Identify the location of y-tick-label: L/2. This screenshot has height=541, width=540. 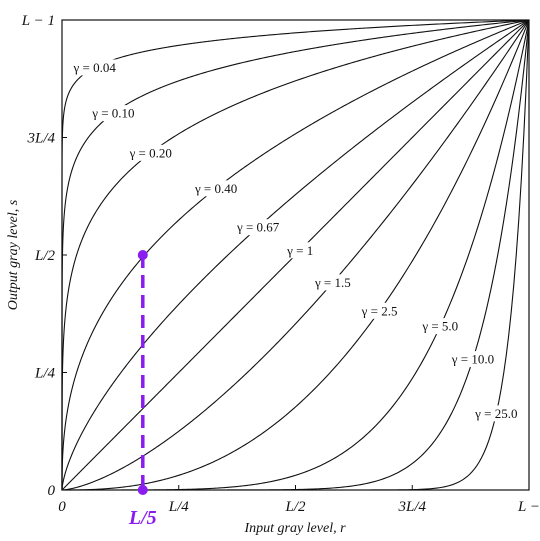
(45, 256).